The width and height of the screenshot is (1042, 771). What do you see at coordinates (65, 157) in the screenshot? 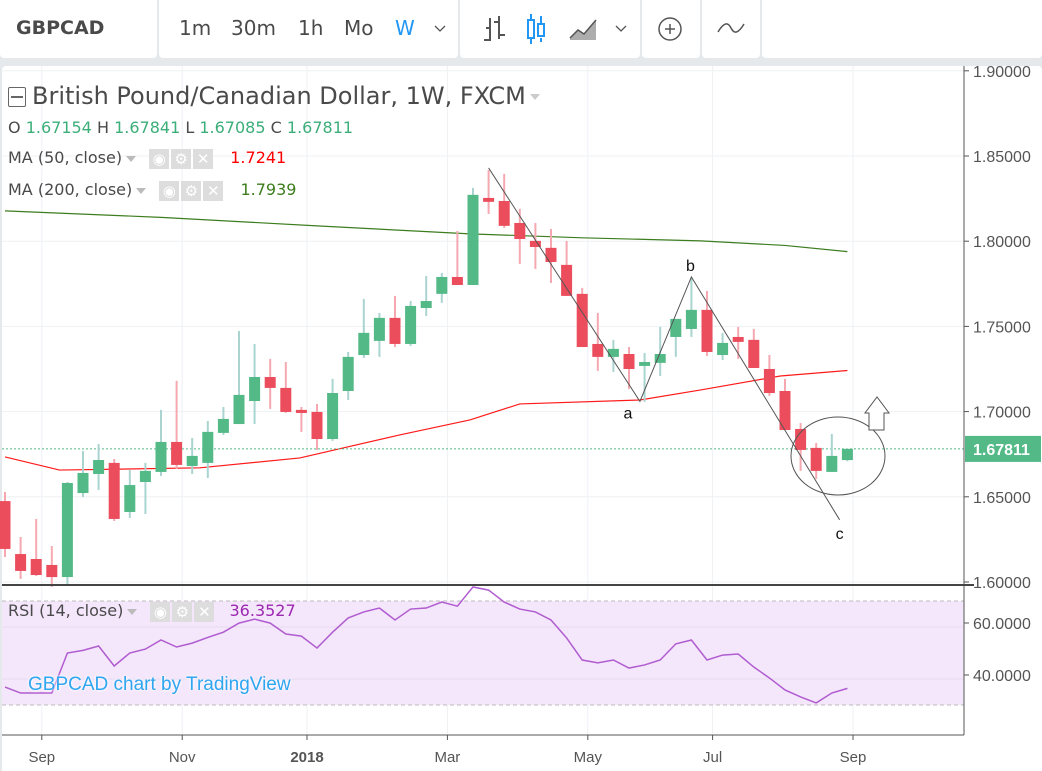
I see `ma50-label: MA (50, close)` at bounding box center [65, 157].